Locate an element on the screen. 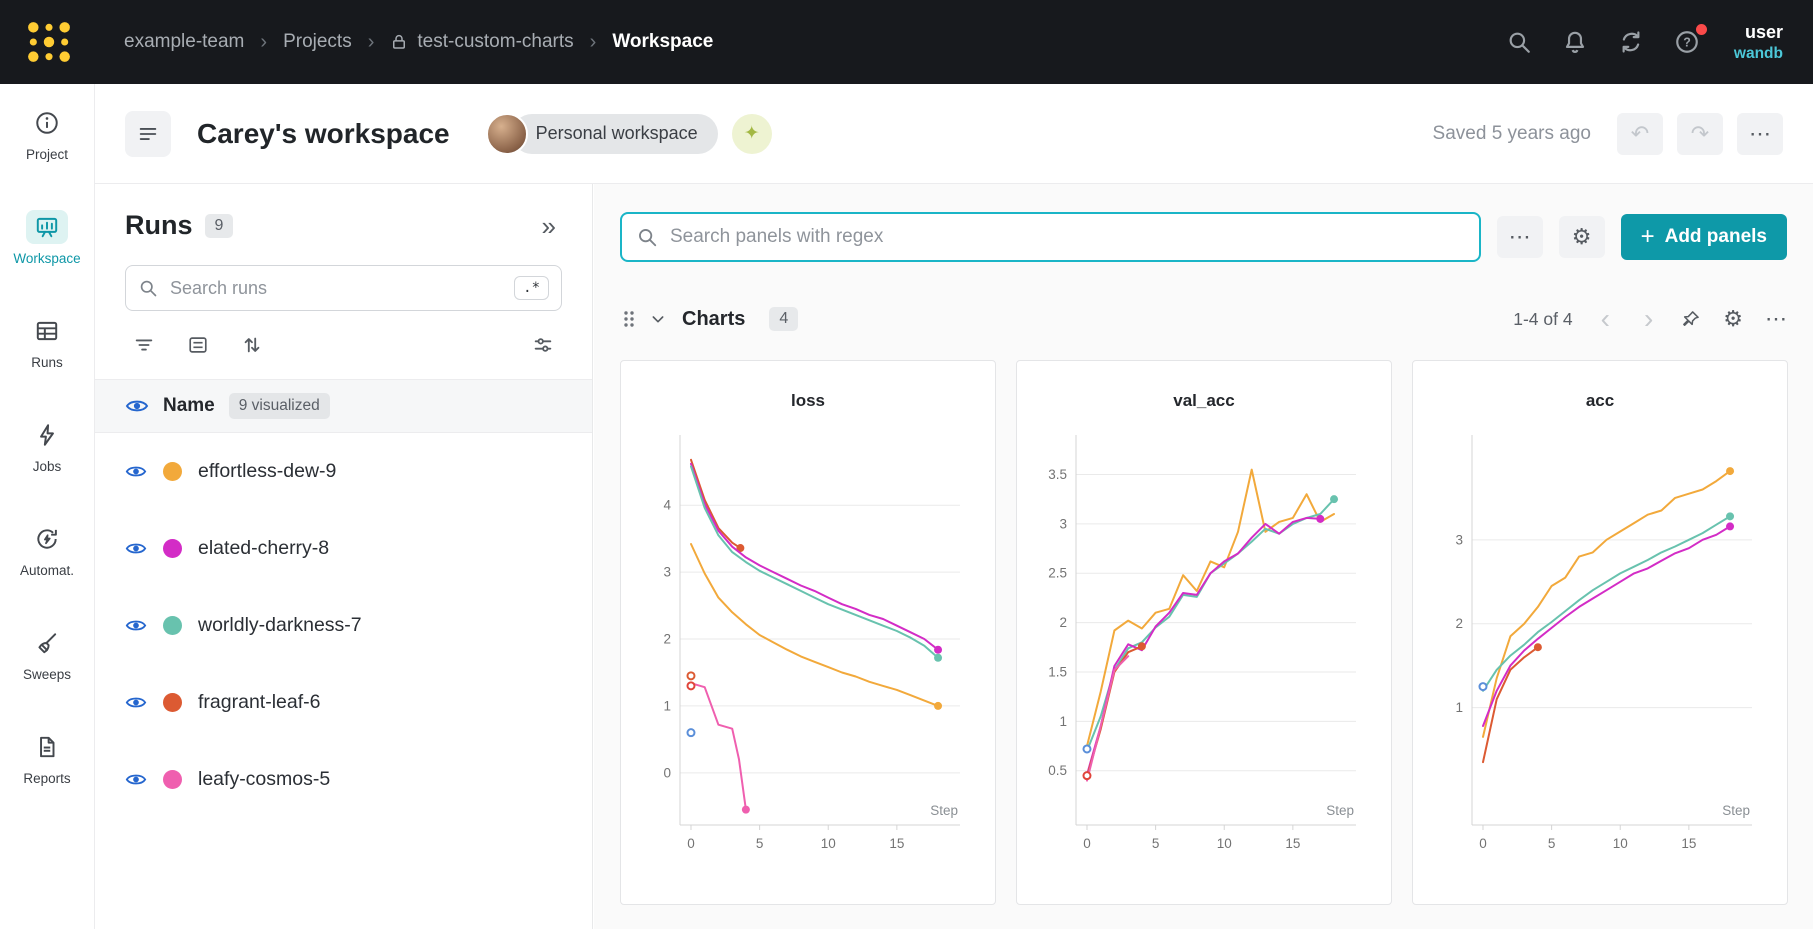 The image size is (1813, 929). chart-title: acc is located at coordinates (1600, 400).